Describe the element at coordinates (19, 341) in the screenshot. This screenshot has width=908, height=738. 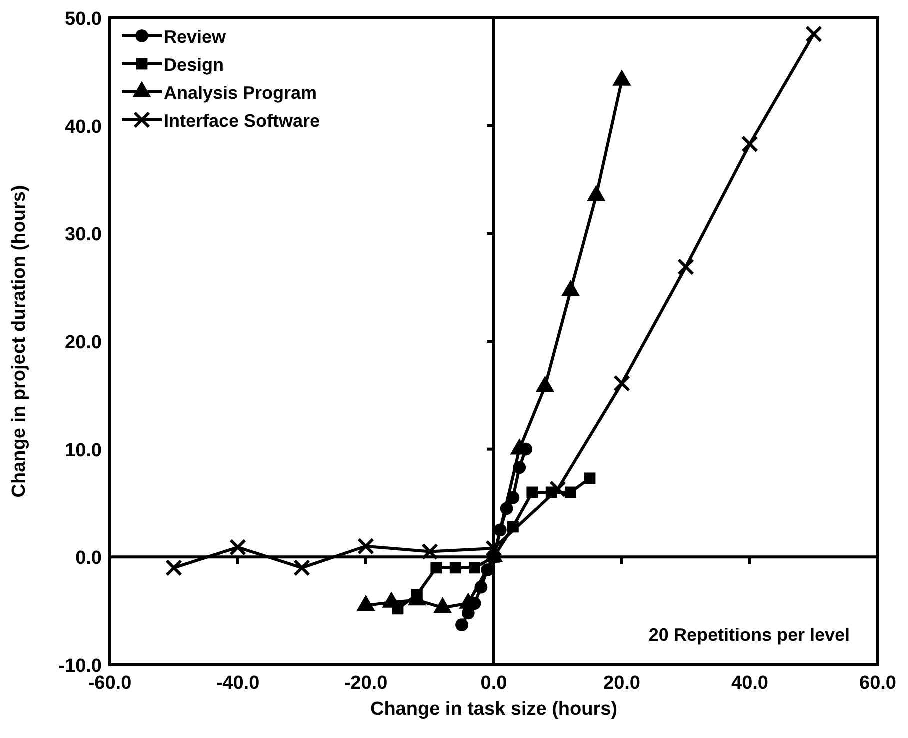
I see `y-axis-title: Change in project duration (hours)` at that location.